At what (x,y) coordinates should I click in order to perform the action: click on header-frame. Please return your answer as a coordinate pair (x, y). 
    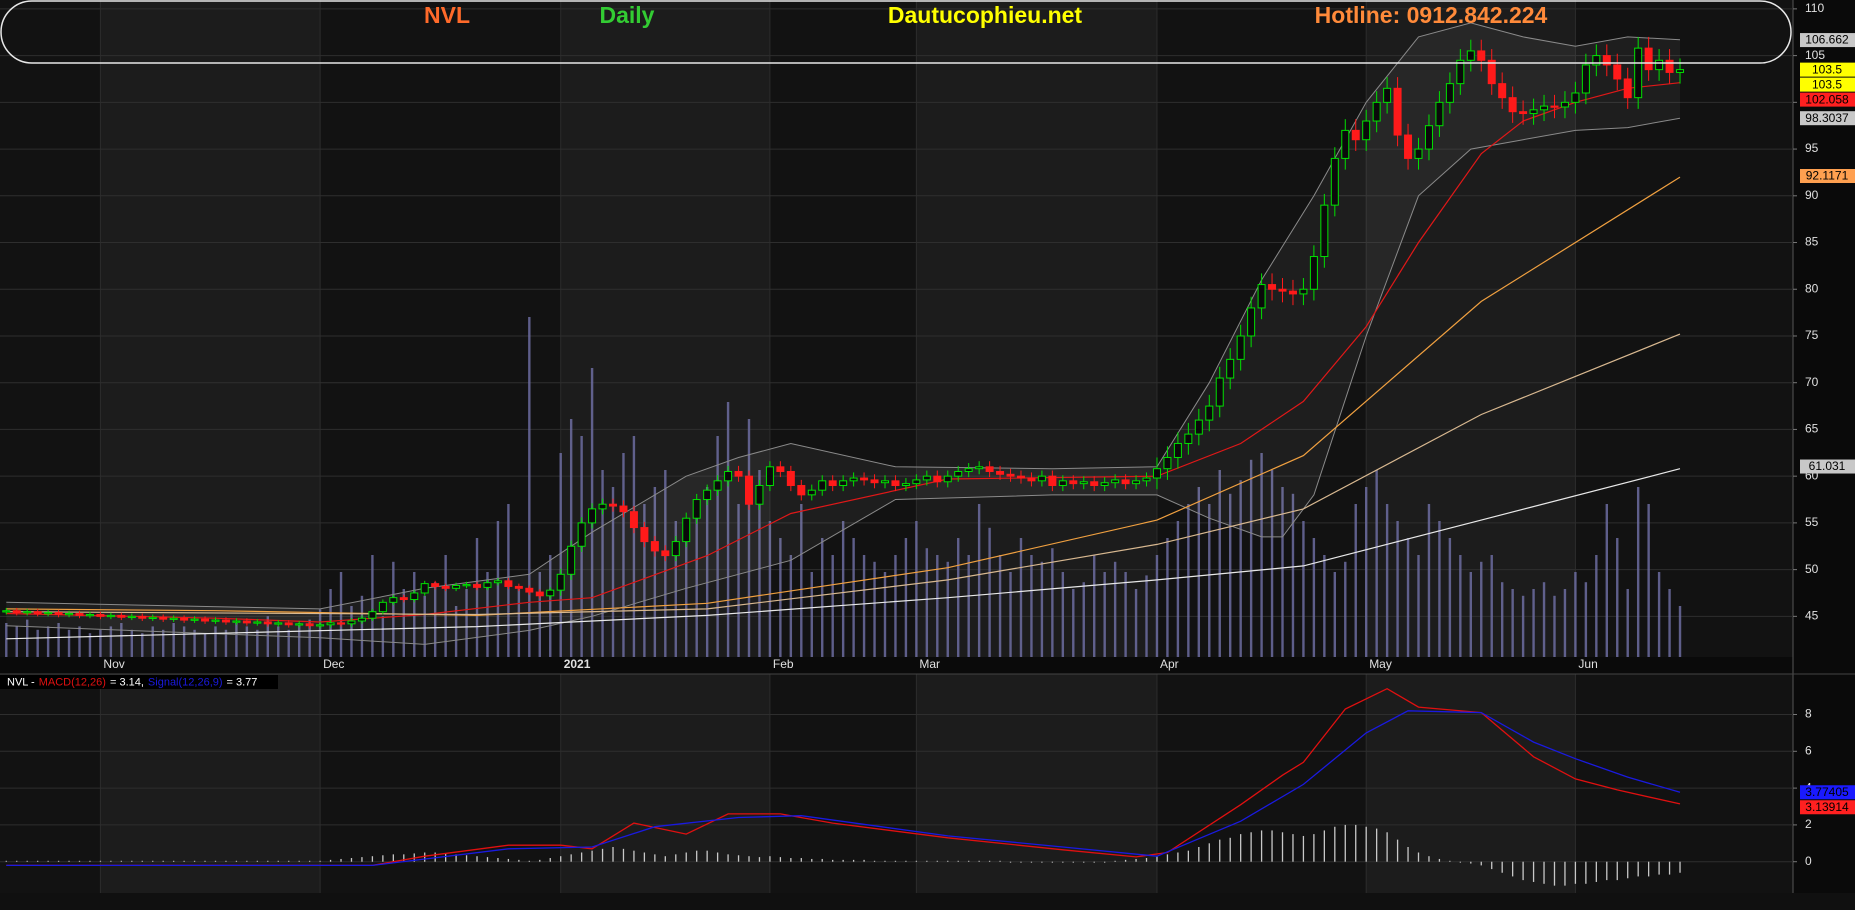
    Looking at the image, I should click on (896, 32).